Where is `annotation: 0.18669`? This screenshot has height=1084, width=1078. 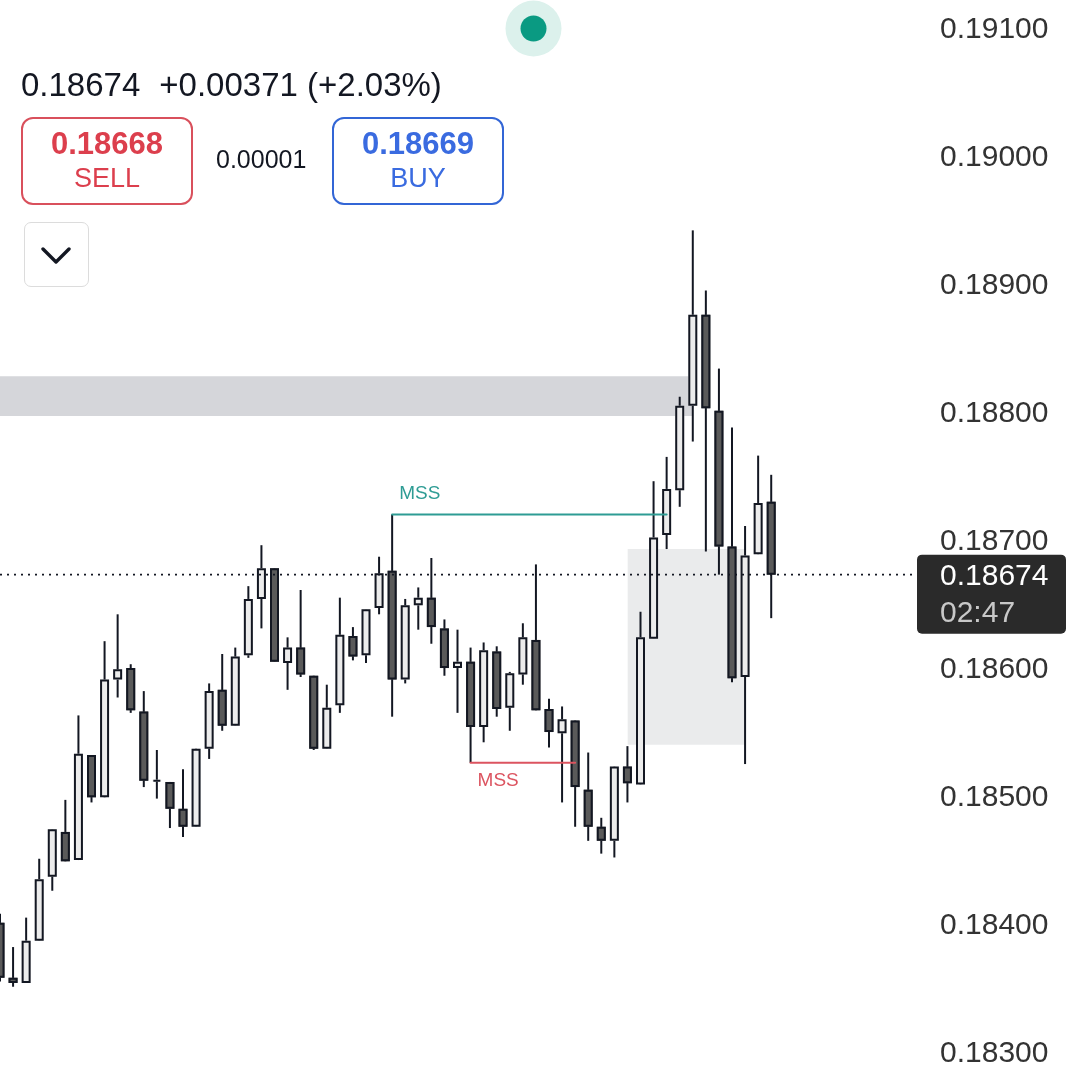
annotation: 0.18669 is located at coordinates (418, 143).